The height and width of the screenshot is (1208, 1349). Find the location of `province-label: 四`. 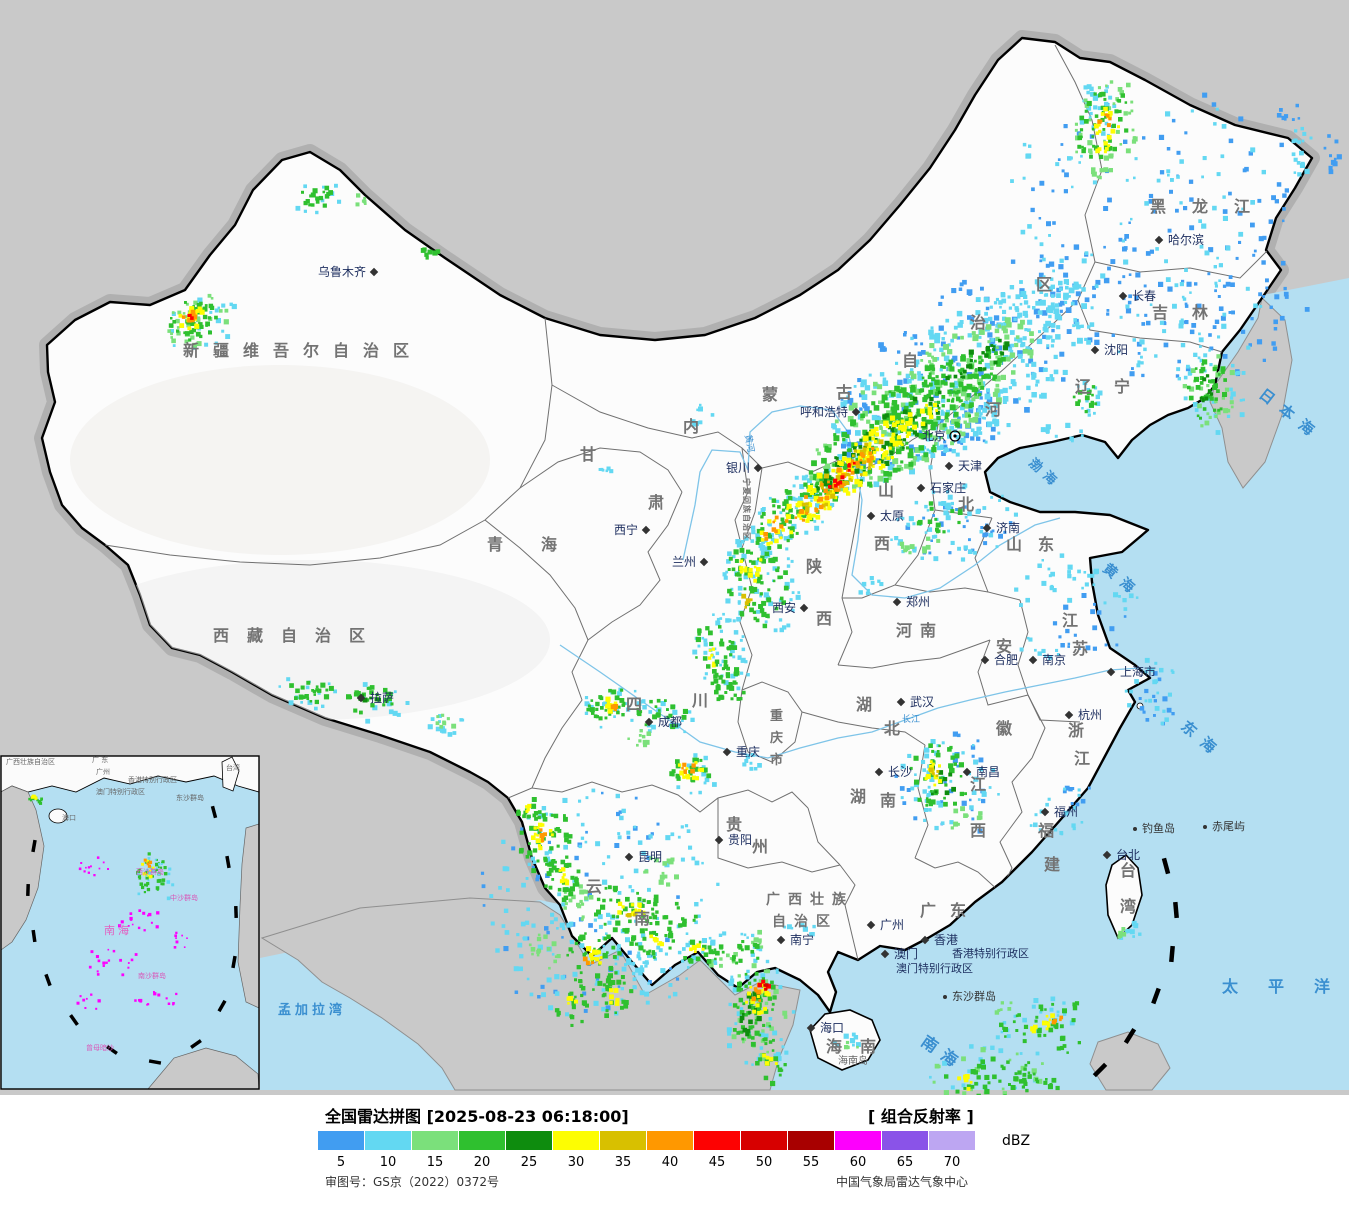

province-label: 四 is located at coordinates (634, 704).